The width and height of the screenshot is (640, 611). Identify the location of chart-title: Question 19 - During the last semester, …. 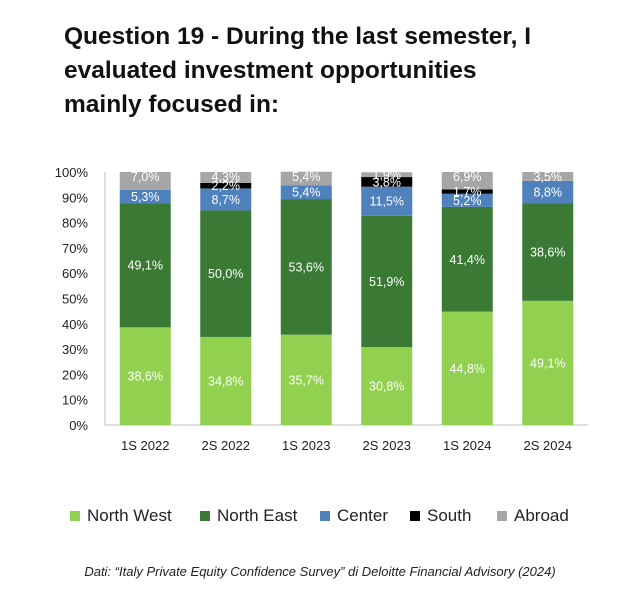
(344, 71).